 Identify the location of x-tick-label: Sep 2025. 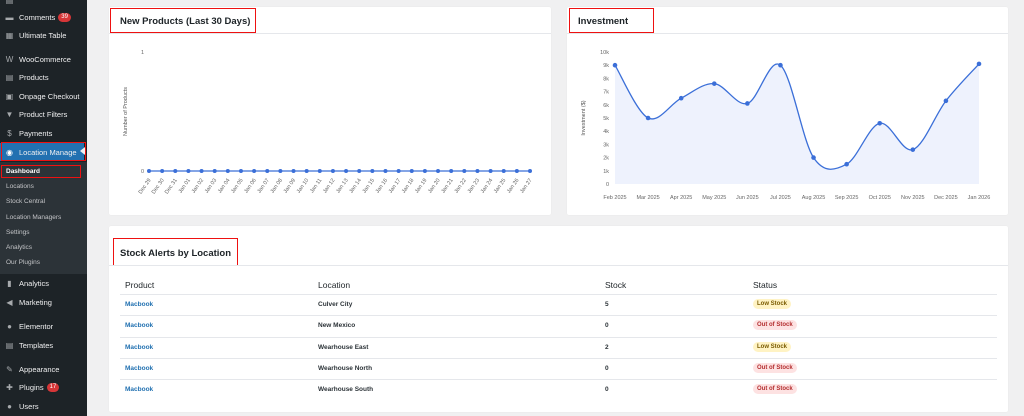
(847, 198).